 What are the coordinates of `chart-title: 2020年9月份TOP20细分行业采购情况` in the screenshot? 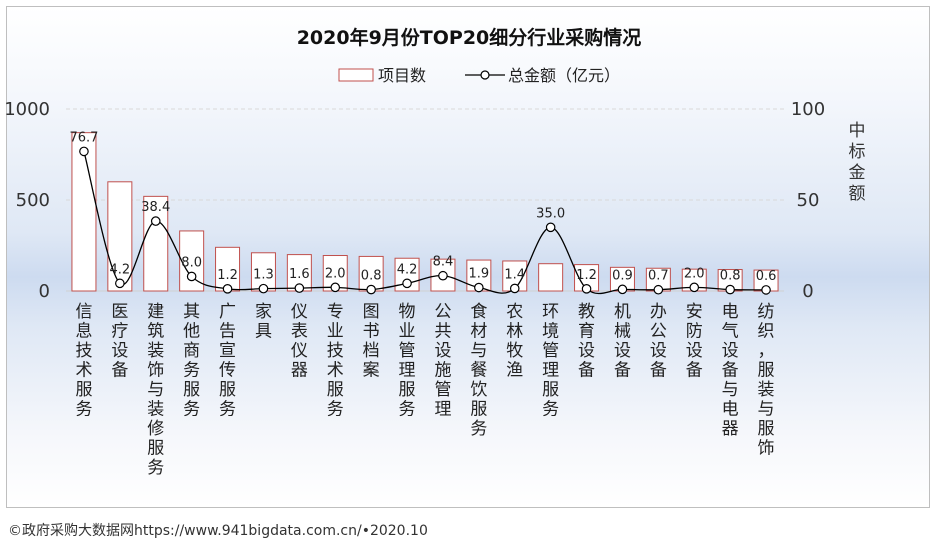 It's located at (469, 37).